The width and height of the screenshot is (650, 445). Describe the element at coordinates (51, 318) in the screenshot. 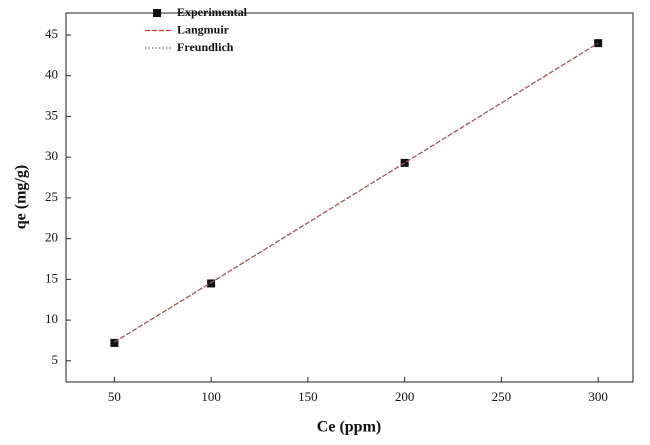

I see `y-tick-label: 10` at that location.